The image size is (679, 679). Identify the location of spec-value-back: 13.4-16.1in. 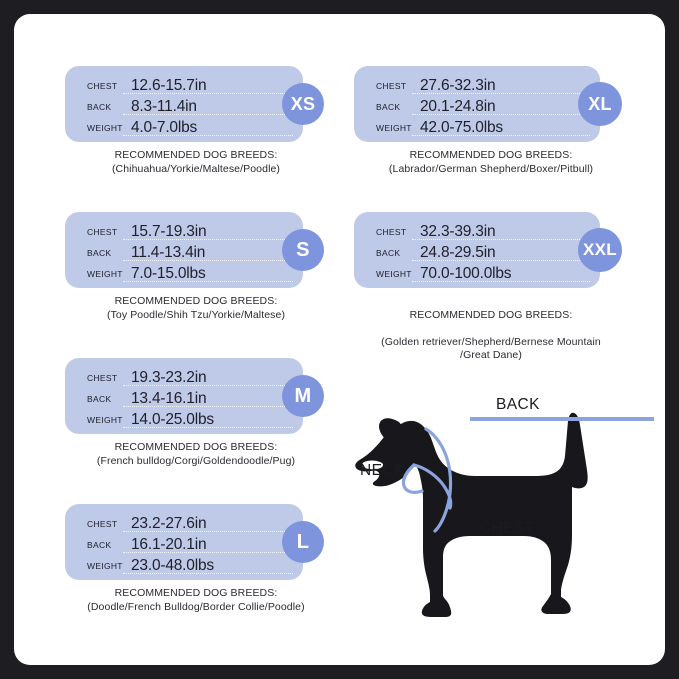
(169, 398).